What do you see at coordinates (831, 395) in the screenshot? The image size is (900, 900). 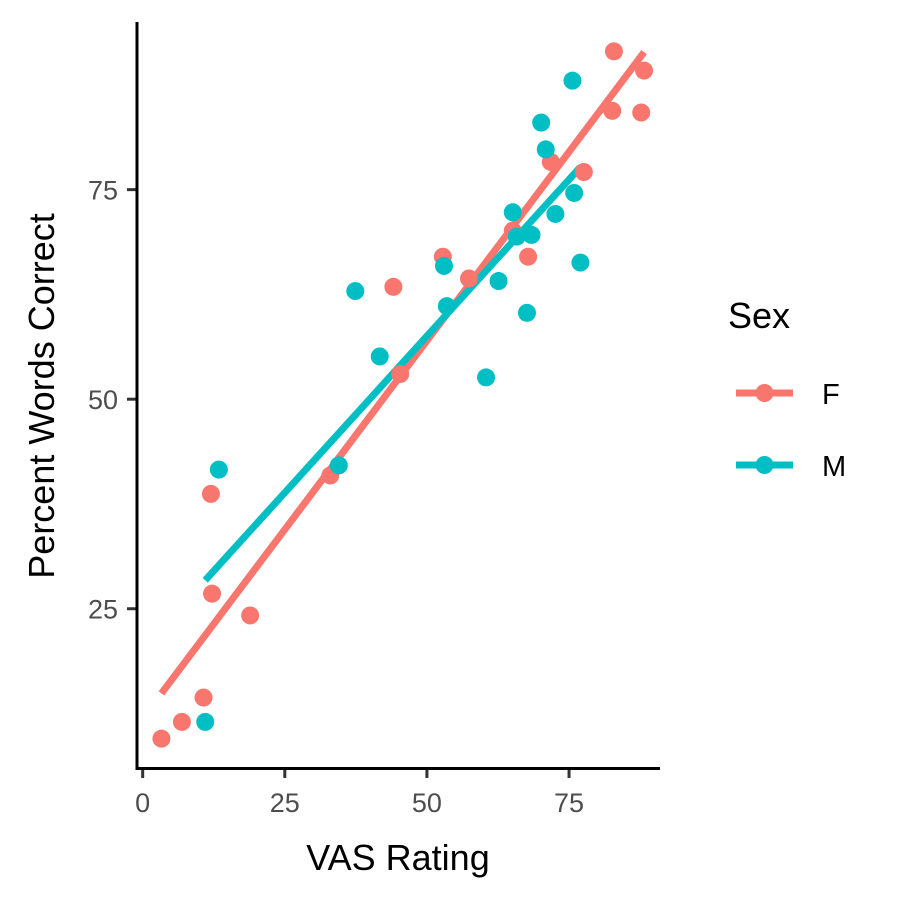 I see `legend-label-f: F` at bounding box center [831, 395].